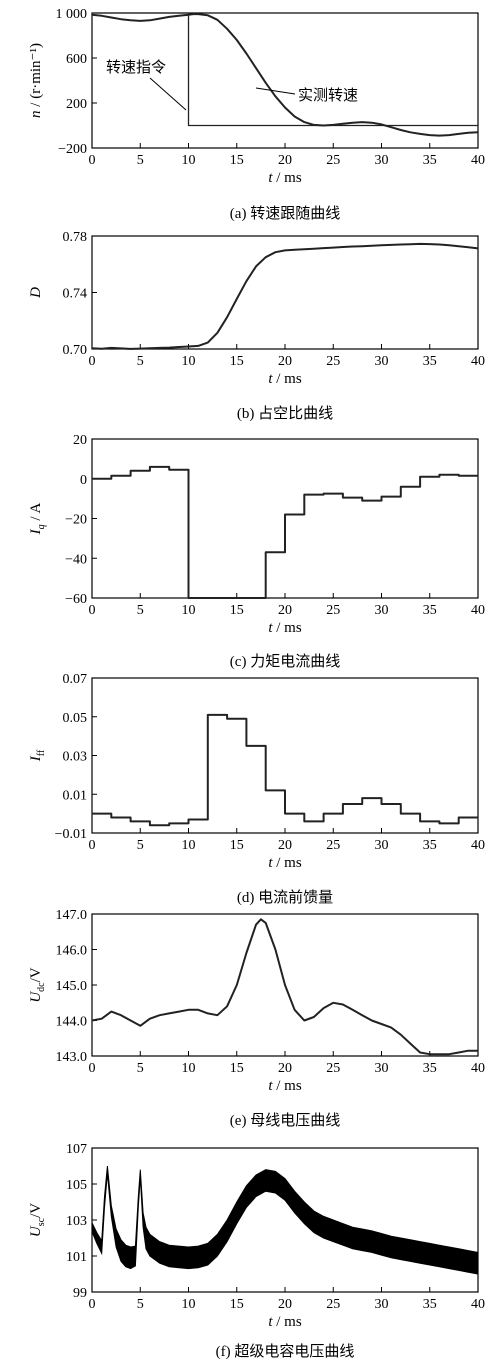 The height and width of the screenshot is (1361, 500). I want to click on y-axis-label: Iff, so click(37, 755).